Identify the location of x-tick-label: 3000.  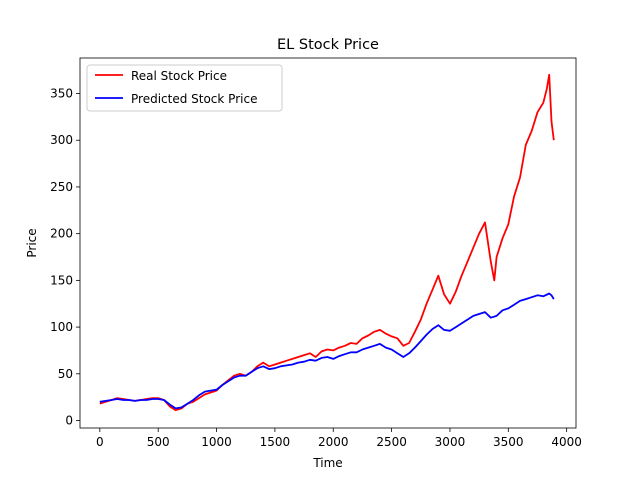
(450, 442).